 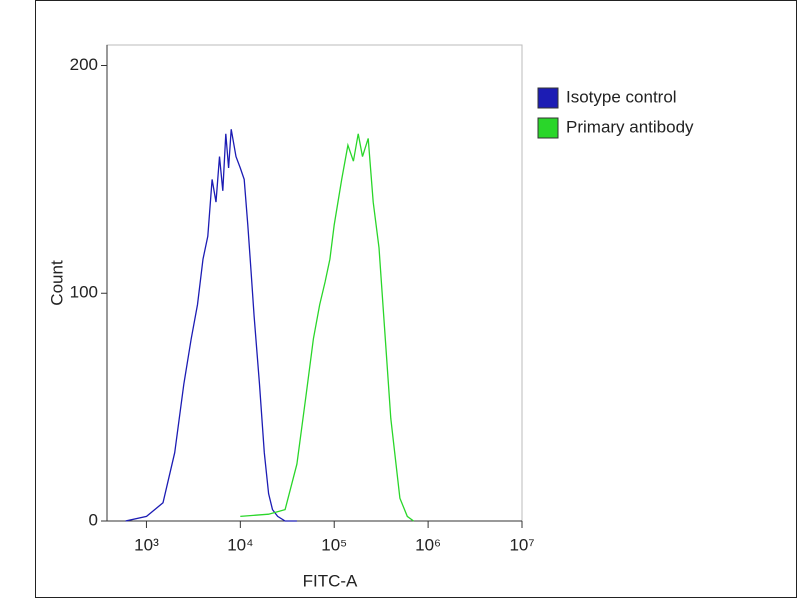 I want to click on legend-label: Primary antibody, so click(x=630, y=126).